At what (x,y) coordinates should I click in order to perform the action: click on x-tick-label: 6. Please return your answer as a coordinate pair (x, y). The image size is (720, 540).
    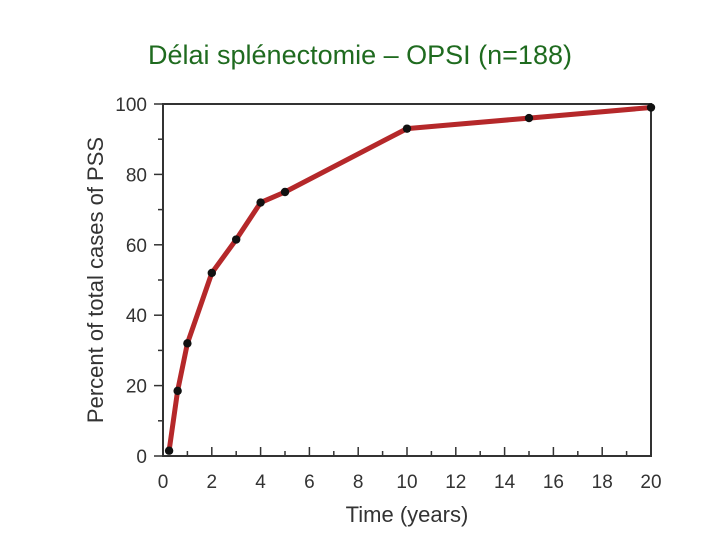
    Looking at the image, I should click on (309, 482).